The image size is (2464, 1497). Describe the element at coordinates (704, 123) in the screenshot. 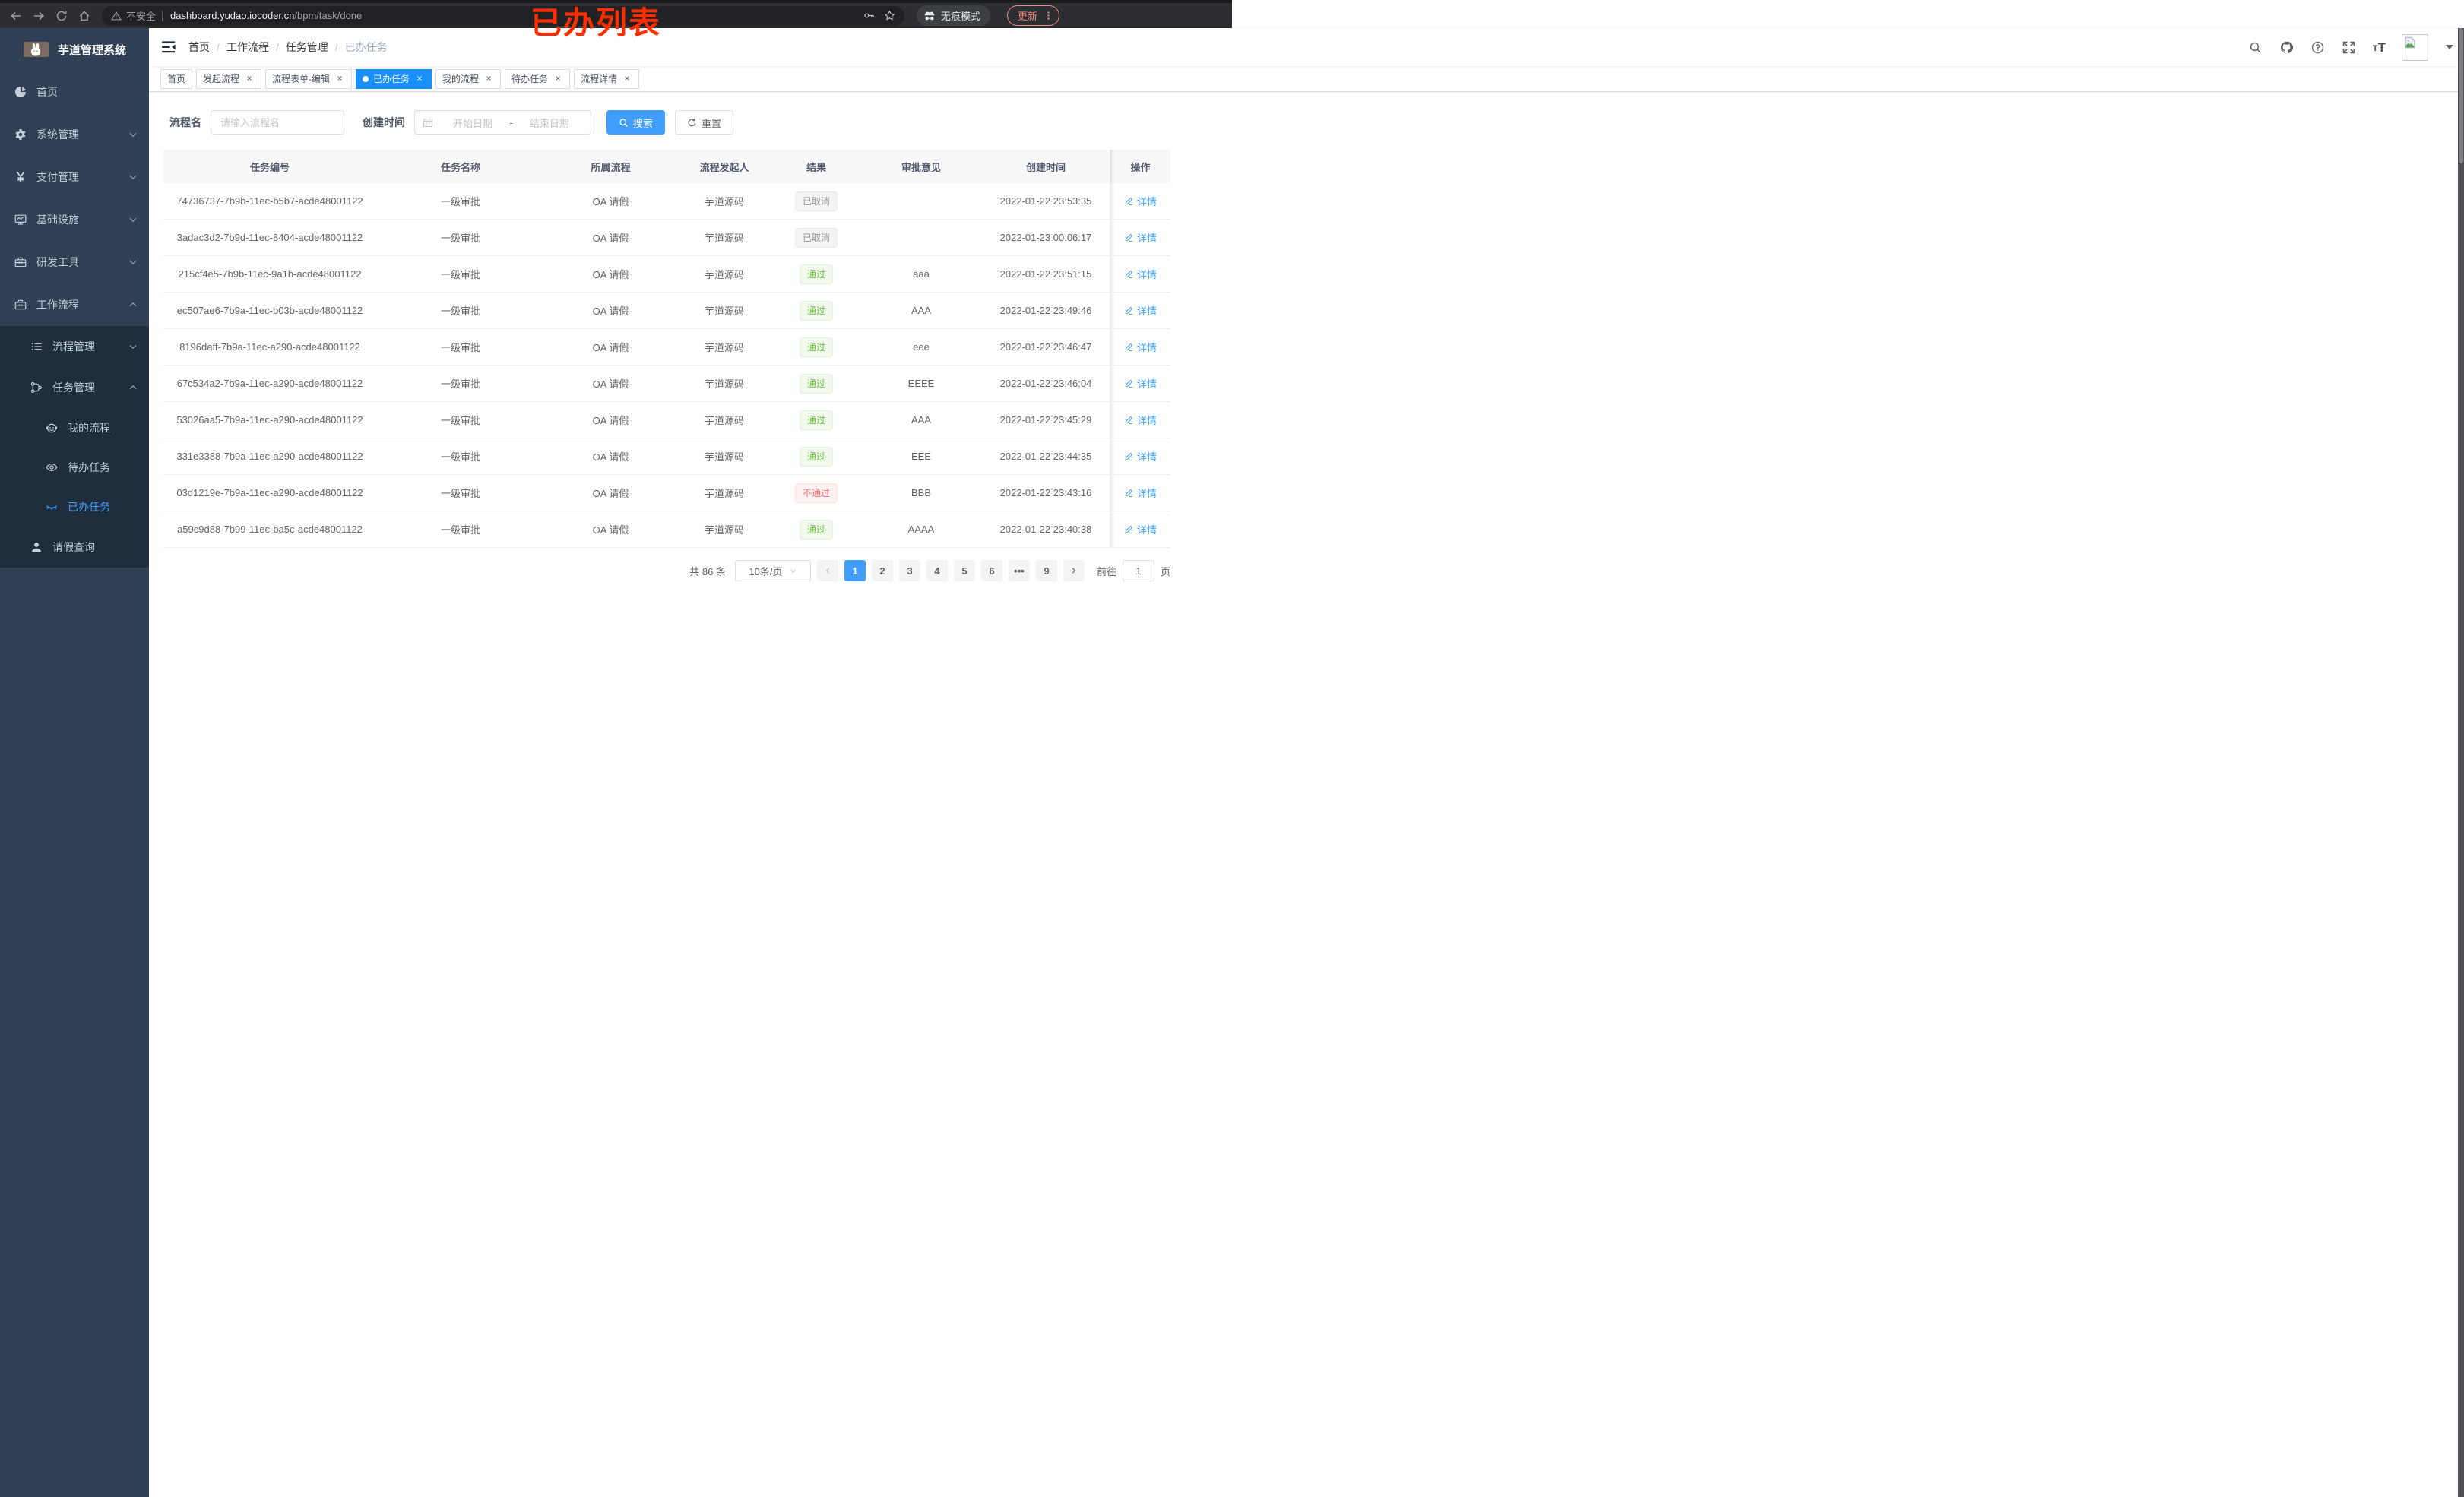

I see `reset-button: 重置` at that location.